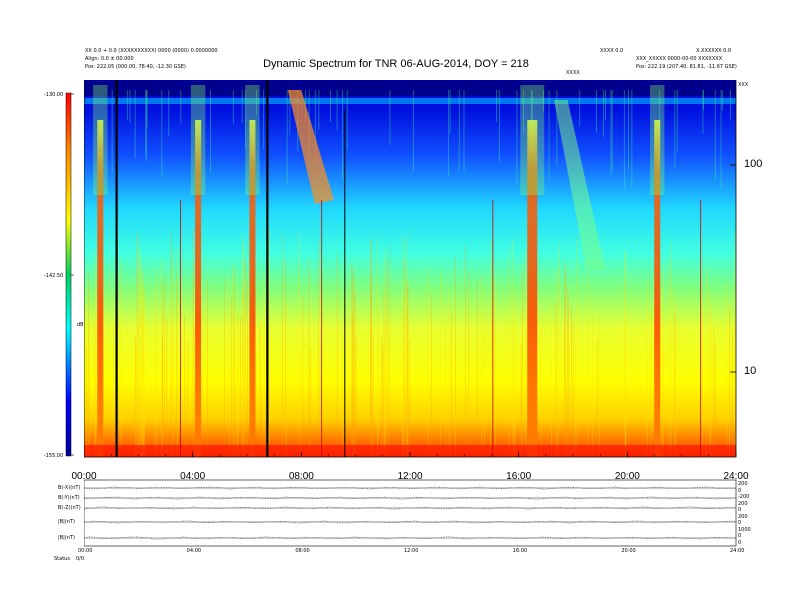  What do you see at coordinates (410, 476) in the screenshot?
I see `x-tick-label: 12:00` at bounding box center [410, 476].